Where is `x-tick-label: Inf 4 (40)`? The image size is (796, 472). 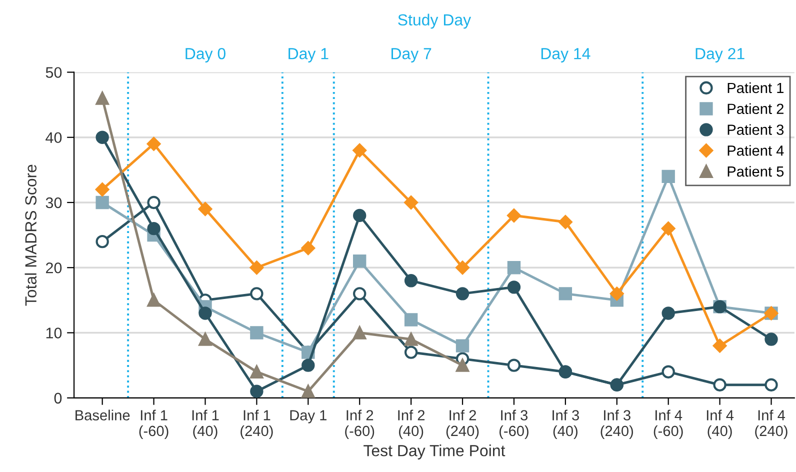 x-tick-label: Inf 4 (40) is located at coordinates (720, 424).